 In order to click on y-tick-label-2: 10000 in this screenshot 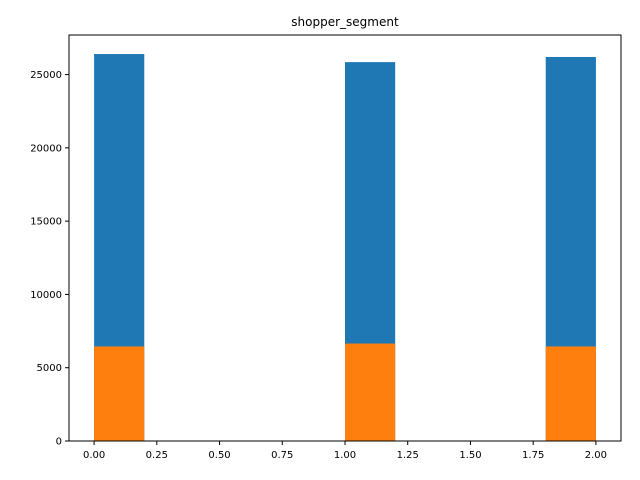, I will do `click(46, 295)`.